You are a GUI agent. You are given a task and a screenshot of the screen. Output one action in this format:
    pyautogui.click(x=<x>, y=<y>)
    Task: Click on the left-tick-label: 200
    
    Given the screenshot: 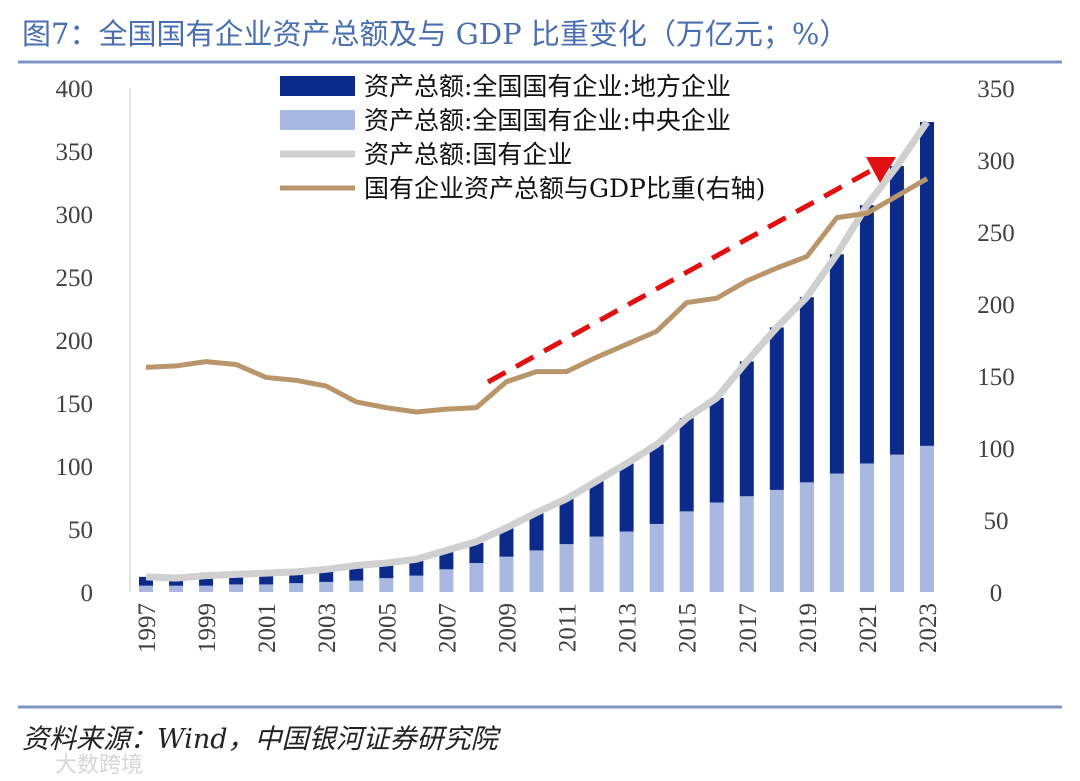 What is the action you would take?
    pyautogui.click(x=75, y=341)
    